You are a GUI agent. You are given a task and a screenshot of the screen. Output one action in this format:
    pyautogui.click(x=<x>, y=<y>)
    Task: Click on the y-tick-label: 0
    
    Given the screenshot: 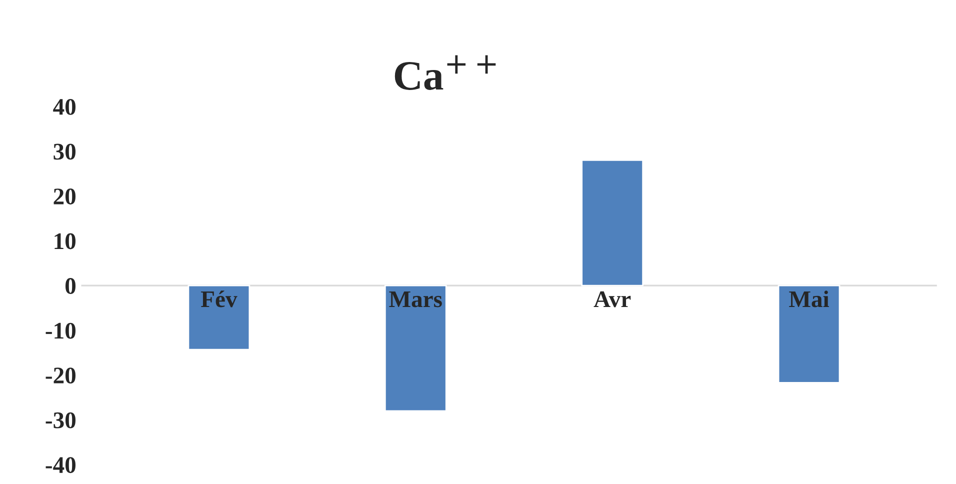 What is the action you would take?
    pyautogui.click(x=70, y=286)
    